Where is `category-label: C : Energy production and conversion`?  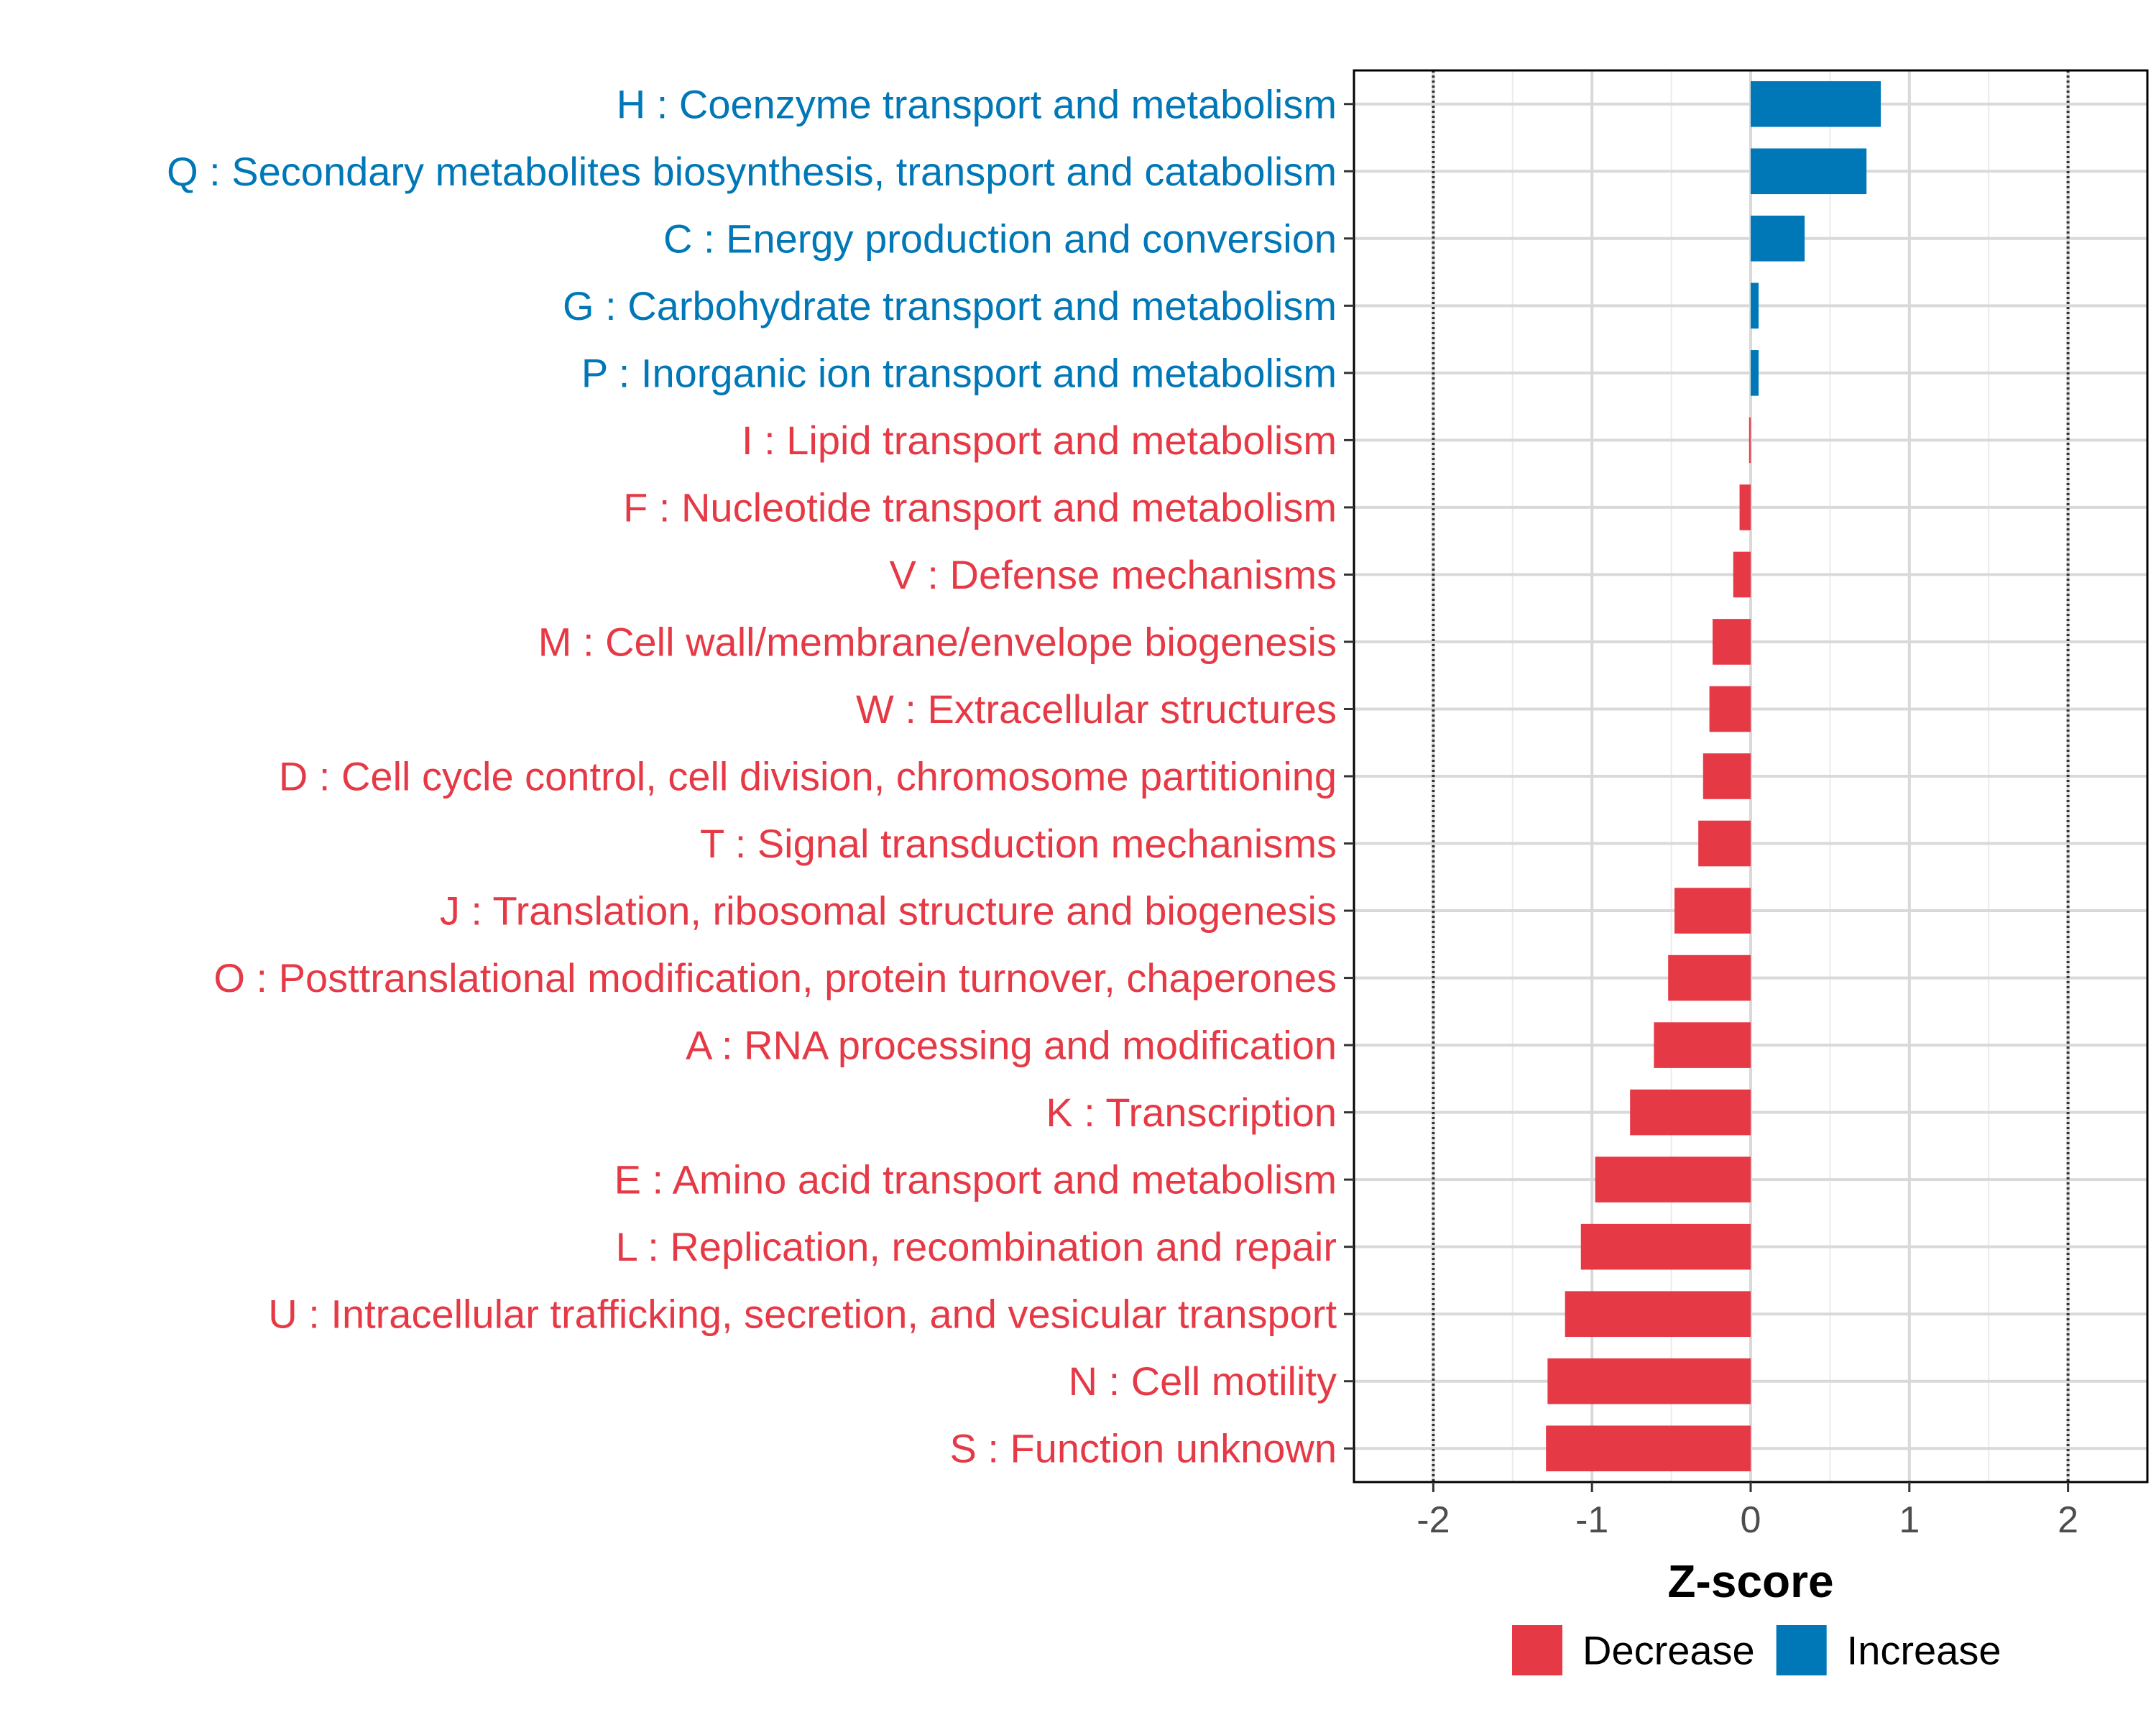 category-label: C : Energy production and conversion is located at coordinates (1000, 238).